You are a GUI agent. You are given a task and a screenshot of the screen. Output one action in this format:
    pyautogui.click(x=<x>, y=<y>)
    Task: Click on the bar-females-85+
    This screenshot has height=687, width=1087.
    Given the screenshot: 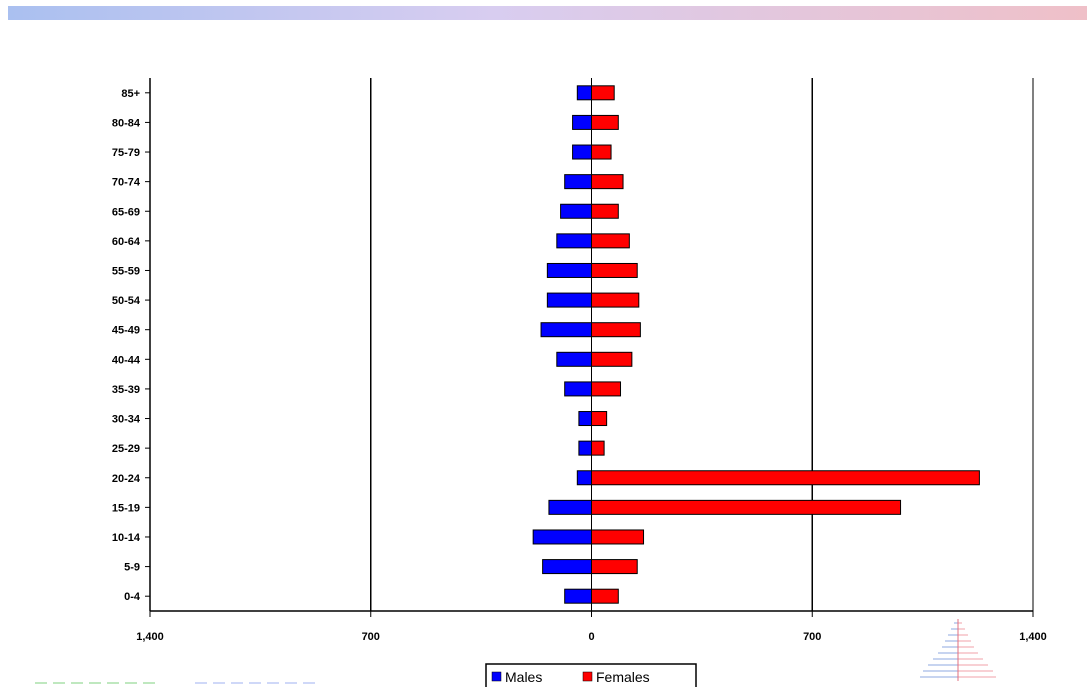 What is the action you would take?
    pyautogui.click(x=603, y=93)
    